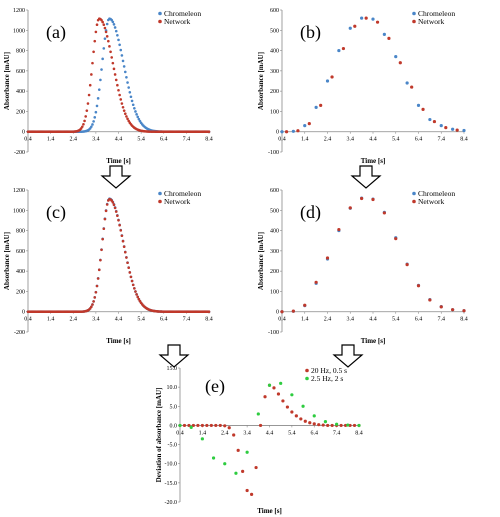  I want to click on y-tick-label: -100, so click(273, 333).